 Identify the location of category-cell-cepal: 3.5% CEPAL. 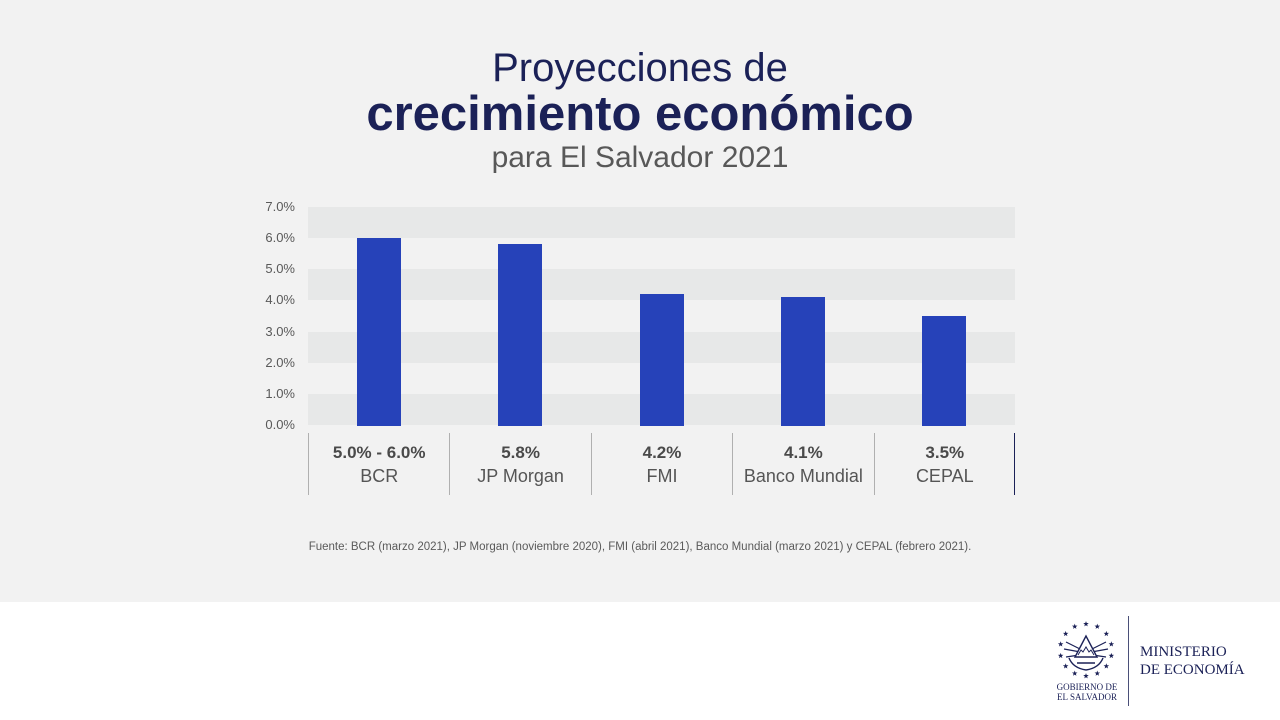
(944, 464).